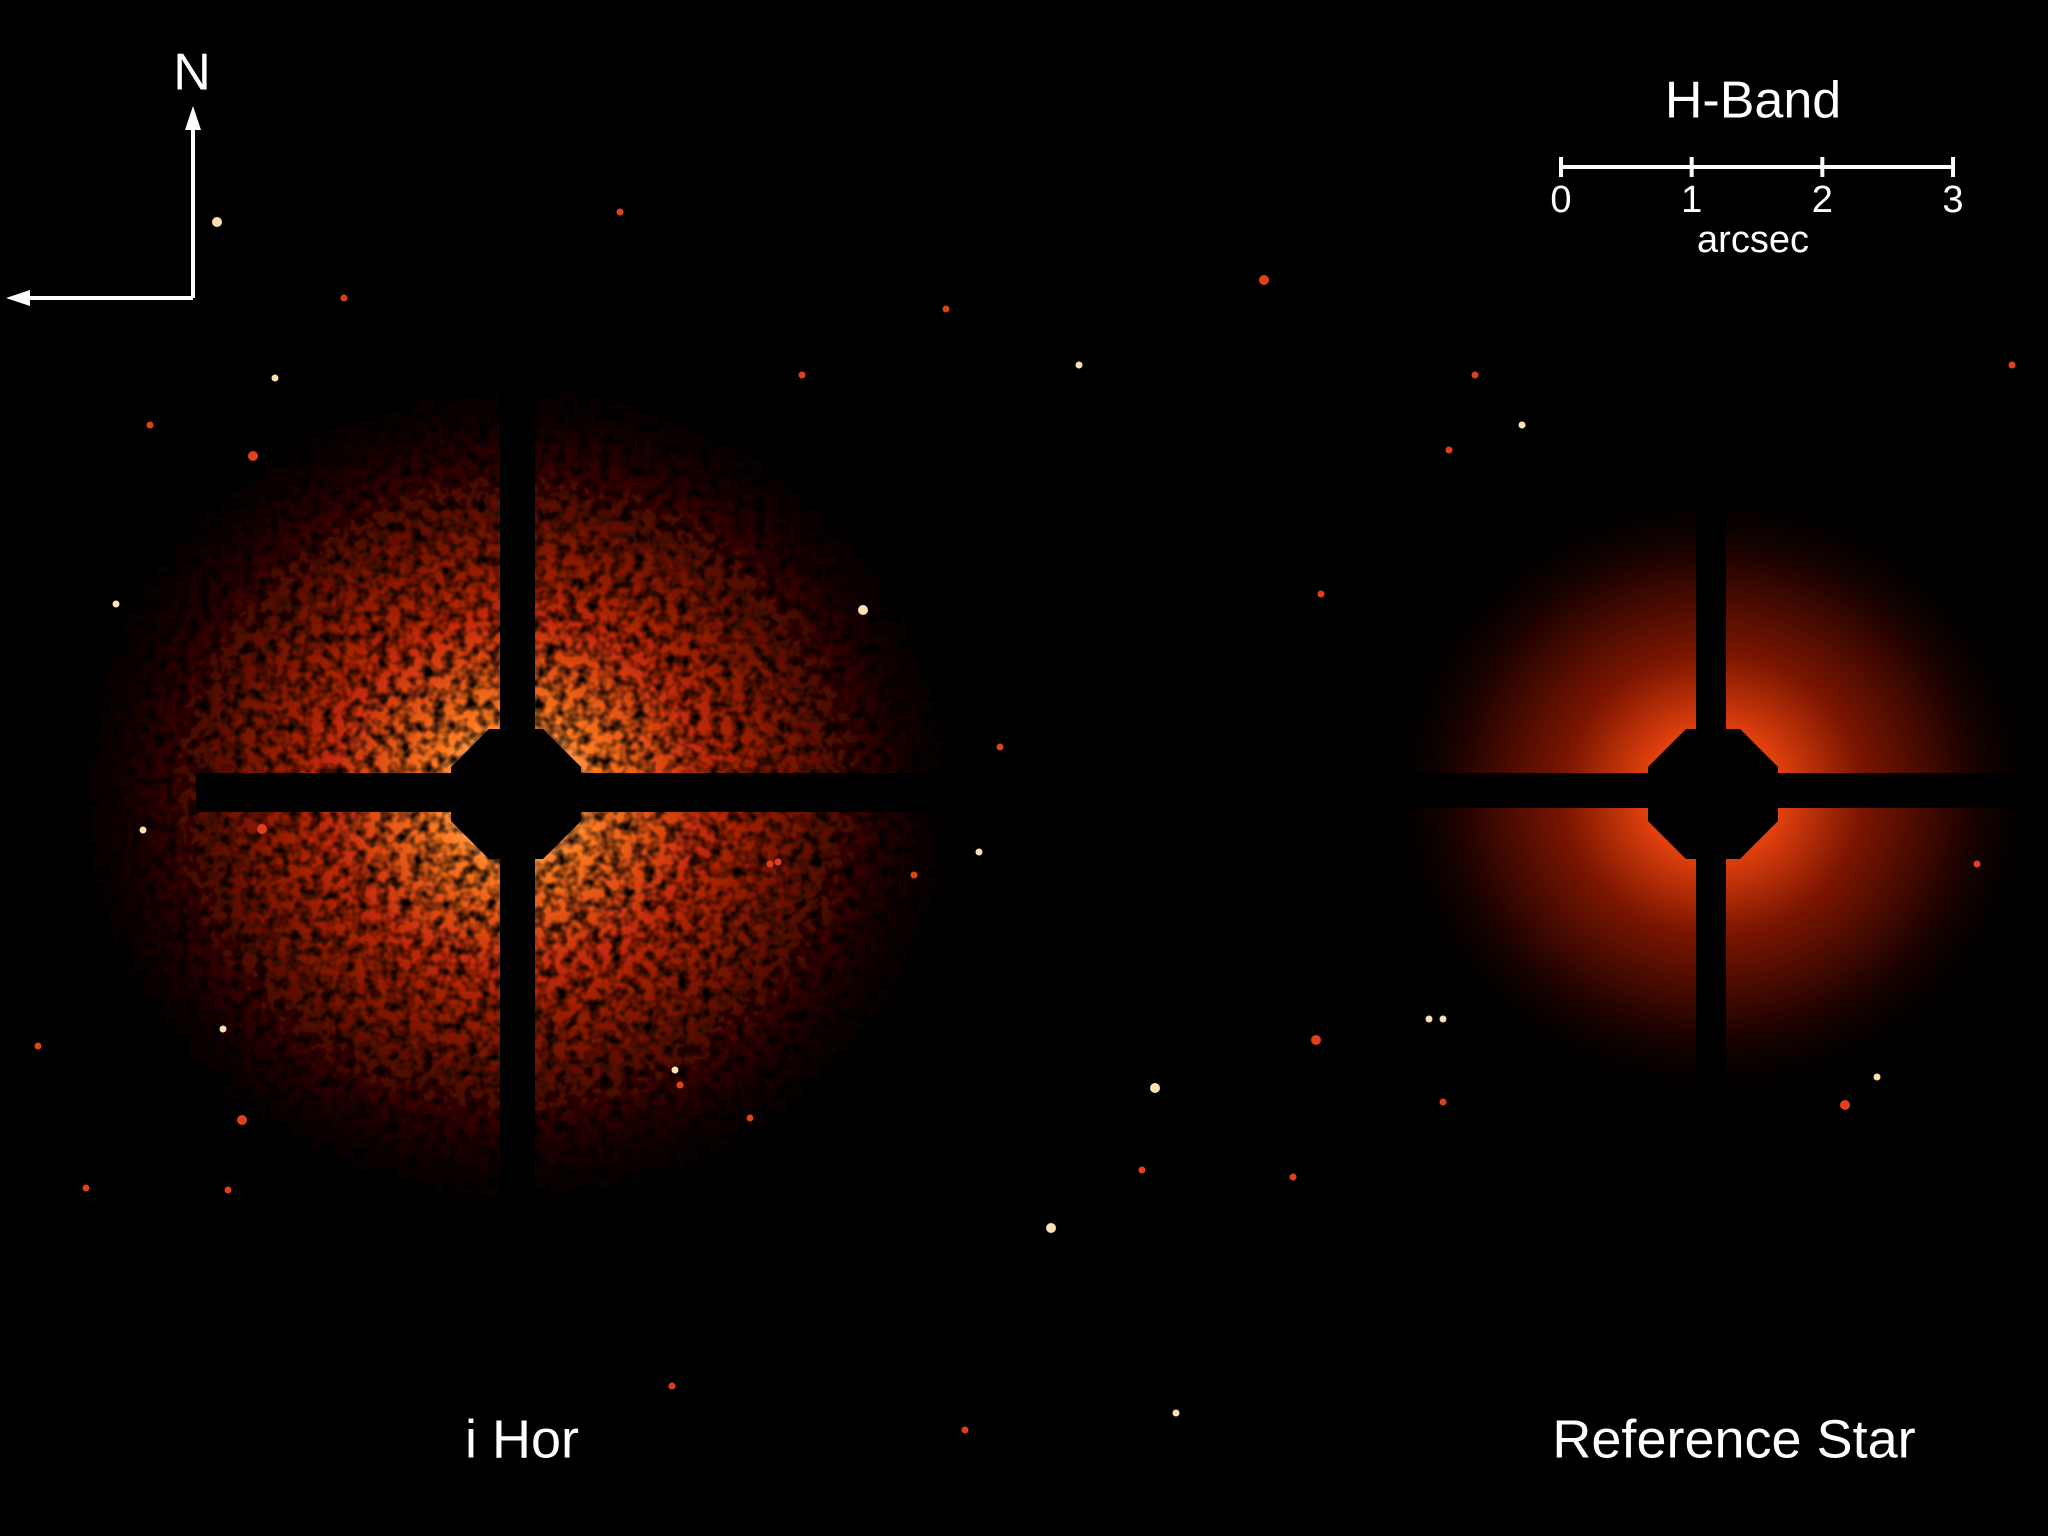  Describe the element at coordinates (1822, 200) in the screenshot. I see `scale-tick-label: 2` at that location.